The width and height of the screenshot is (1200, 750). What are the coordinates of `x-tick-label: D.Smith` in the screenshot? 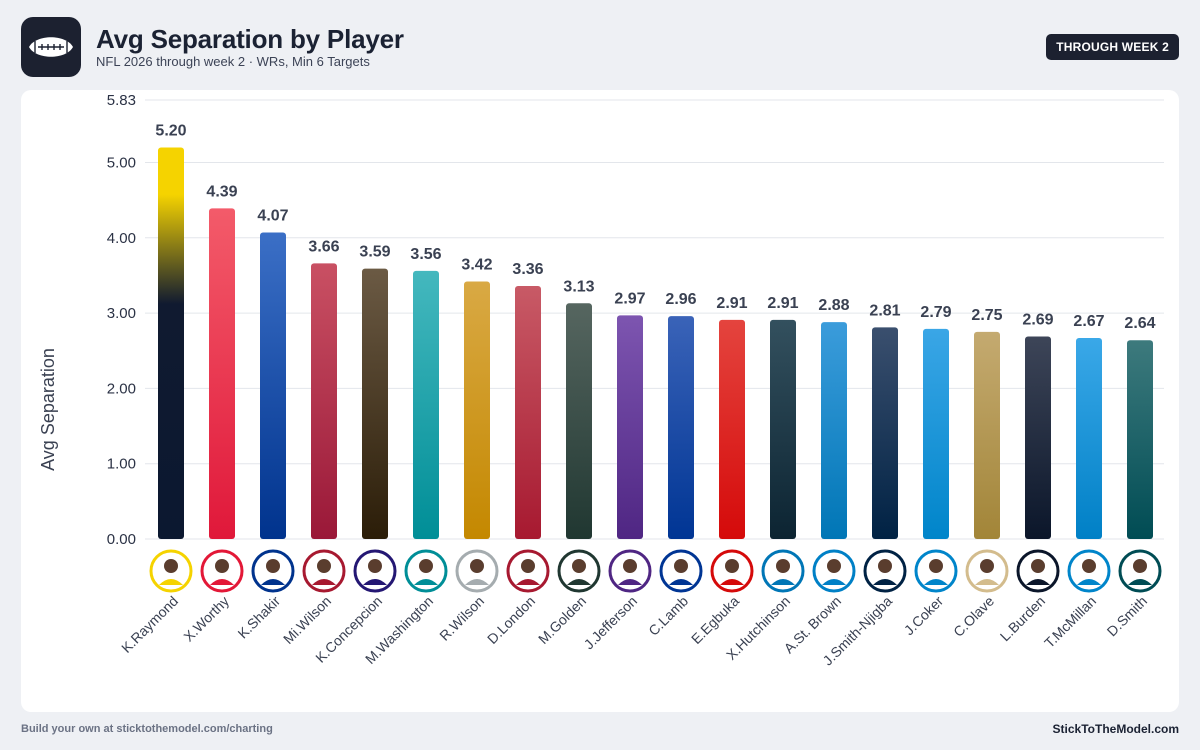 It's located at (1127, 616).